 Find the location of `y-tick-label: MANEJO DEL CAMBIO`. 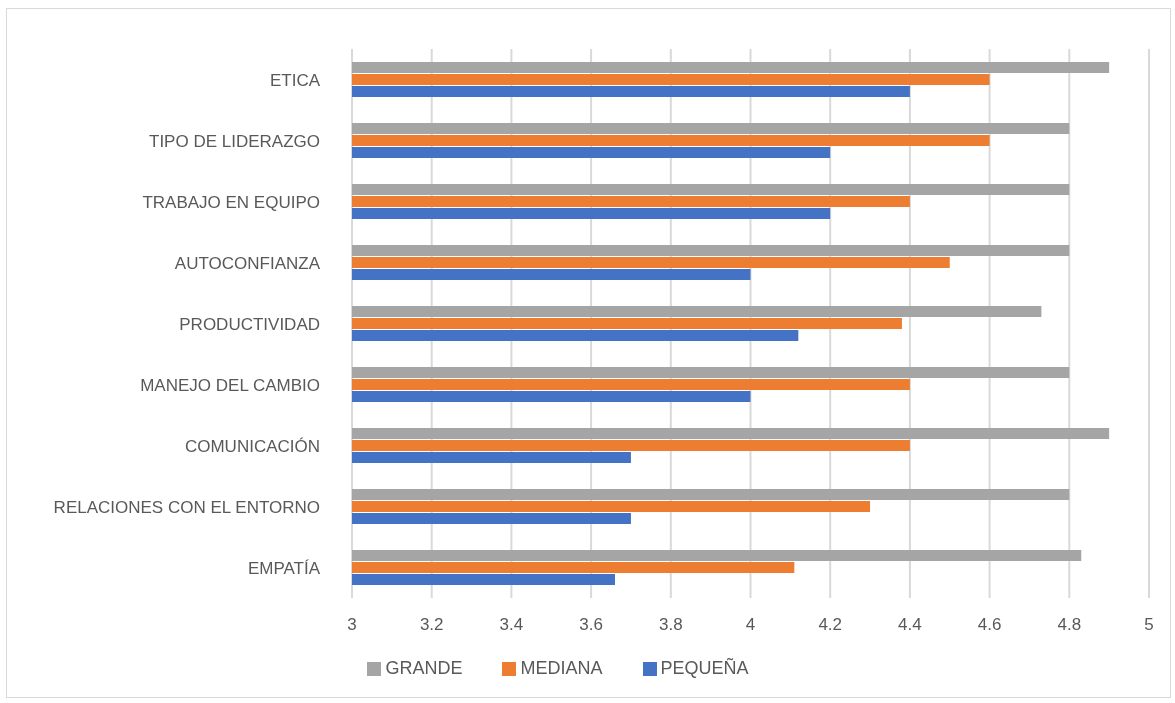

y-tick-label: MANEJO DEL CAMBIO is located at coordinates (230, 385).